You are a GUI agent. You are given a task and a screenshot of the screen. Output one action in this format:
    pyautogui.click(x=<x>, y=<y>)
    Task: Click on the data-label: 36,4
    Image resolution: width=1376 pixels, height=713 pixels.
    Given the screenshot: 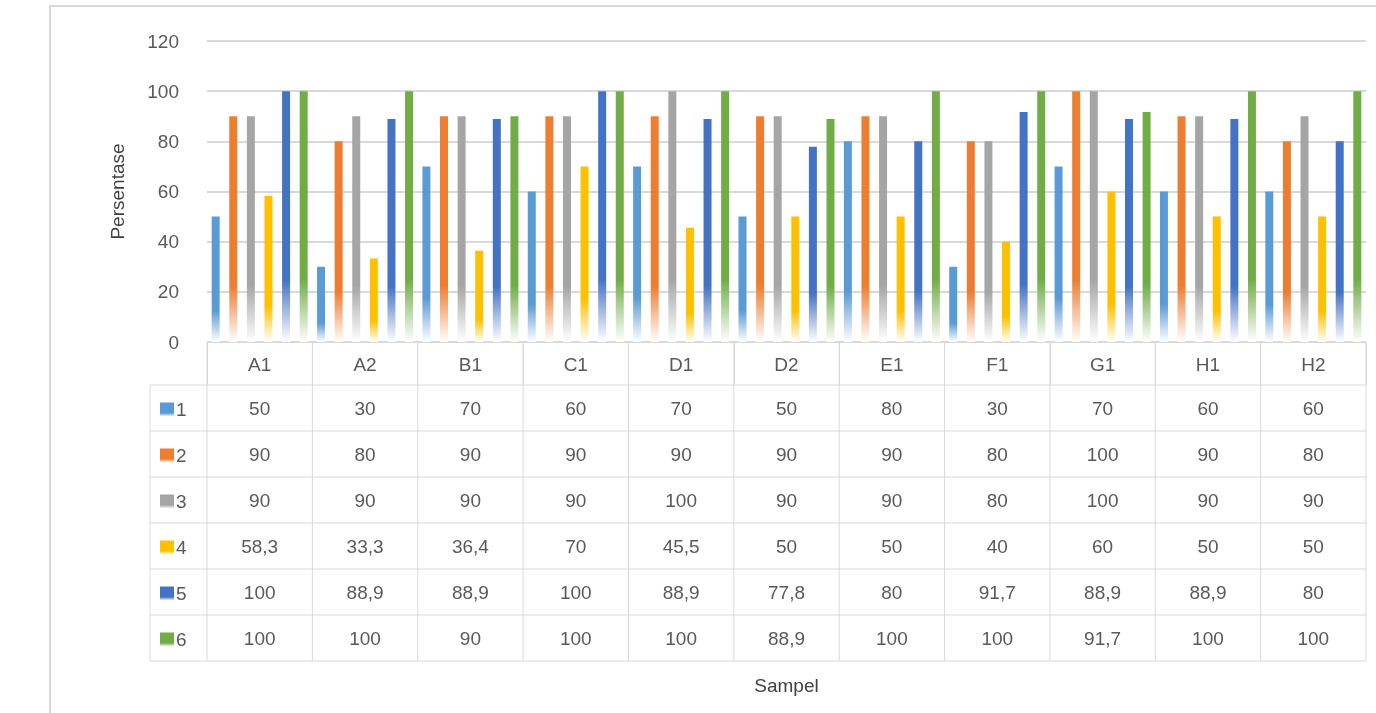 What is the action you would take?
    pyautogui.click(x=470, y=546)
    